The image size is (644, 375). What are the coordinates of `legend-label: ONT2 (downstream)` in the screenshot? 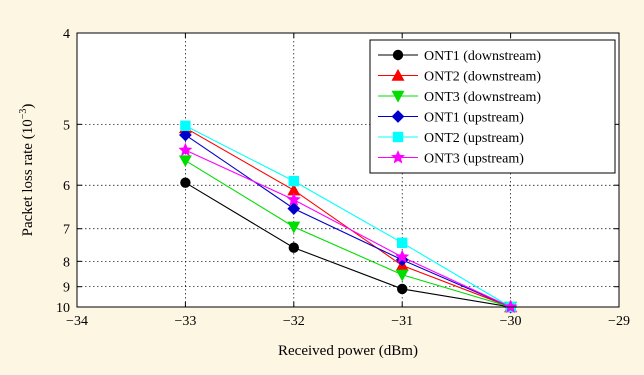 It's located at (482, 77).